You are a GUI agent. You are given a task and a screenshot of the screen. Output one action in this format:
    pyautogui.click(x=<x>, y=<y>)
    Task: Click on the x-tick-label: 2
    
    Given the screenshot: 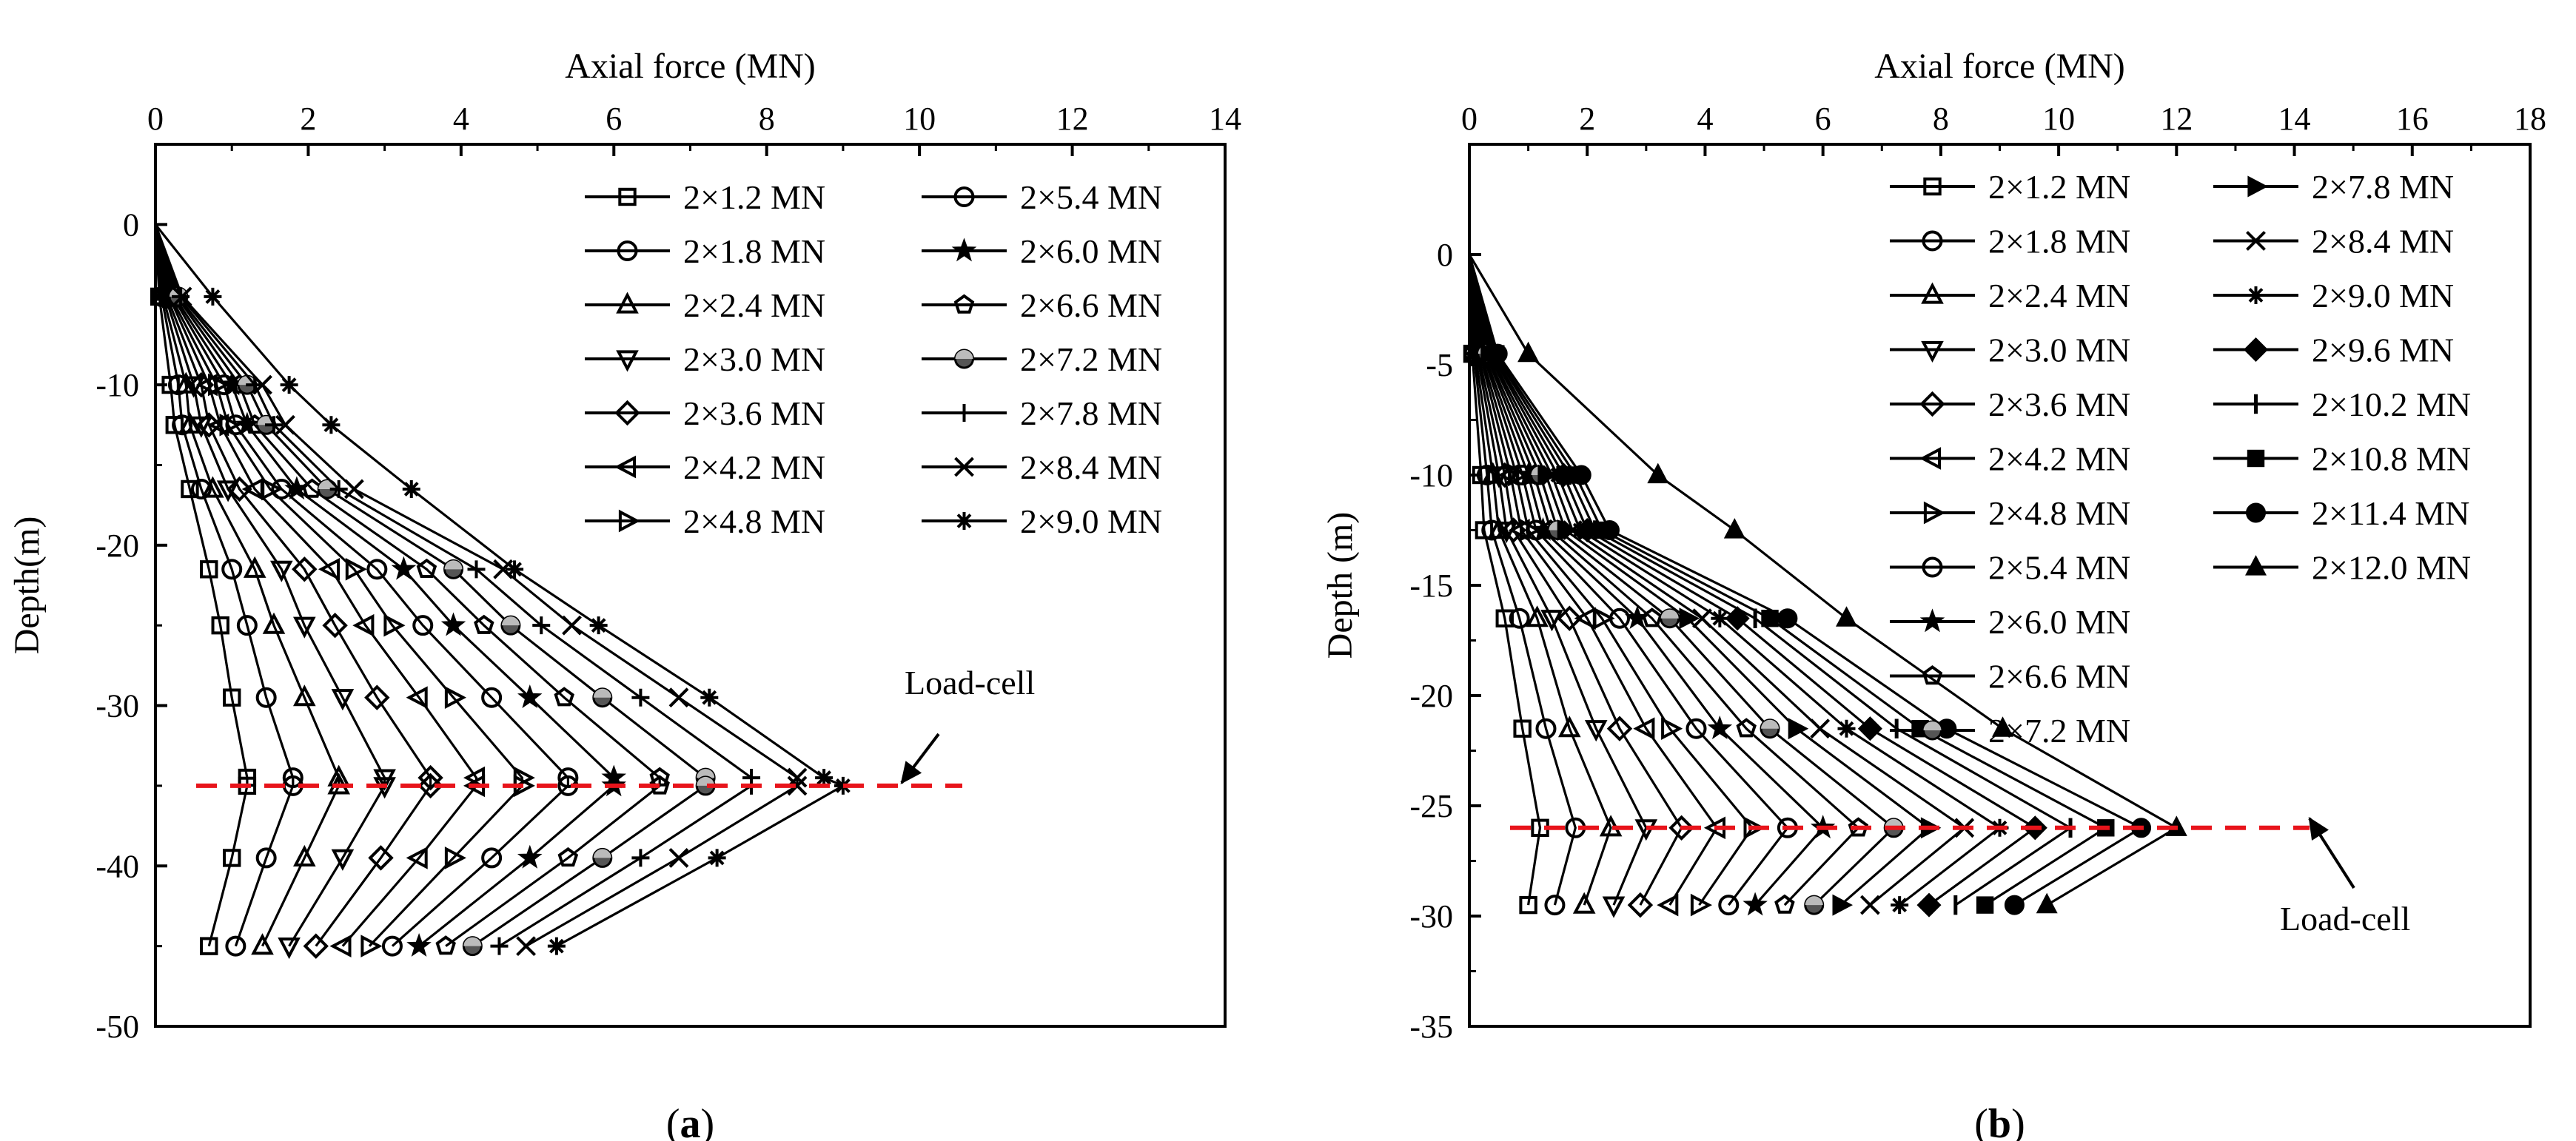 What is the action you would take?
    pyautogui.click(x=308, y=119)
    